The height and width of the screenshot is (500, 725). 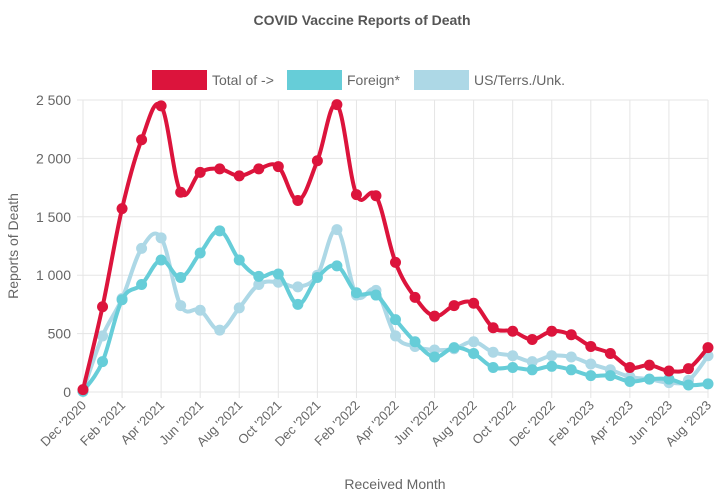 What do you see at coordinates (67, 392) in the screenshot?
I see `y-tick-label: 0` at bounding box center [67, 392].